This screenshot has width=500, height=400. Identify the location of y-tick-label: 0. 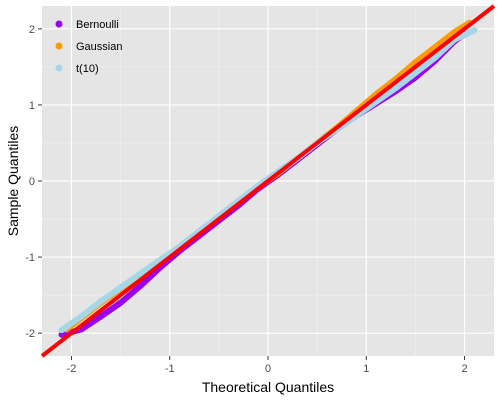
(32, 182).